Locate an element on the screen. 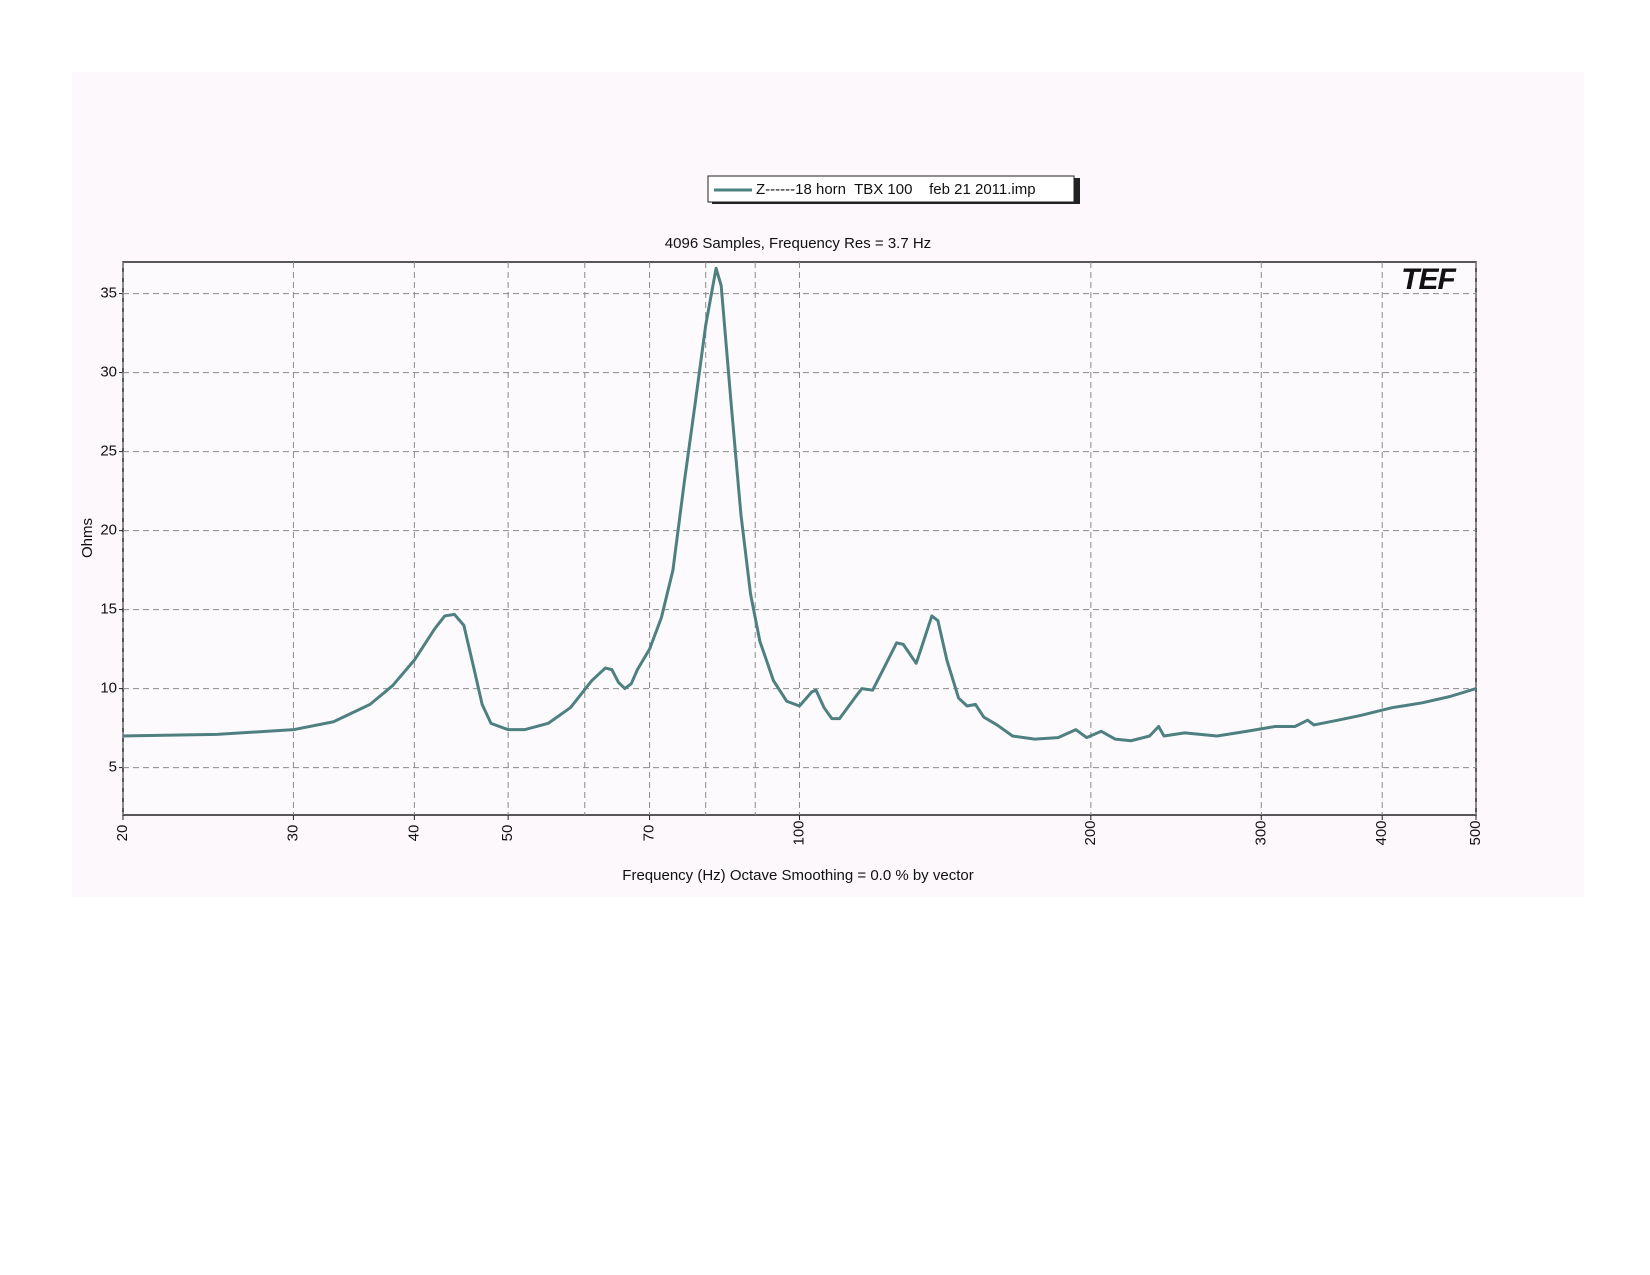 This screenshot has width=1650, height=1275. x-tick-label: 100 is located at coordinates (798, 832).